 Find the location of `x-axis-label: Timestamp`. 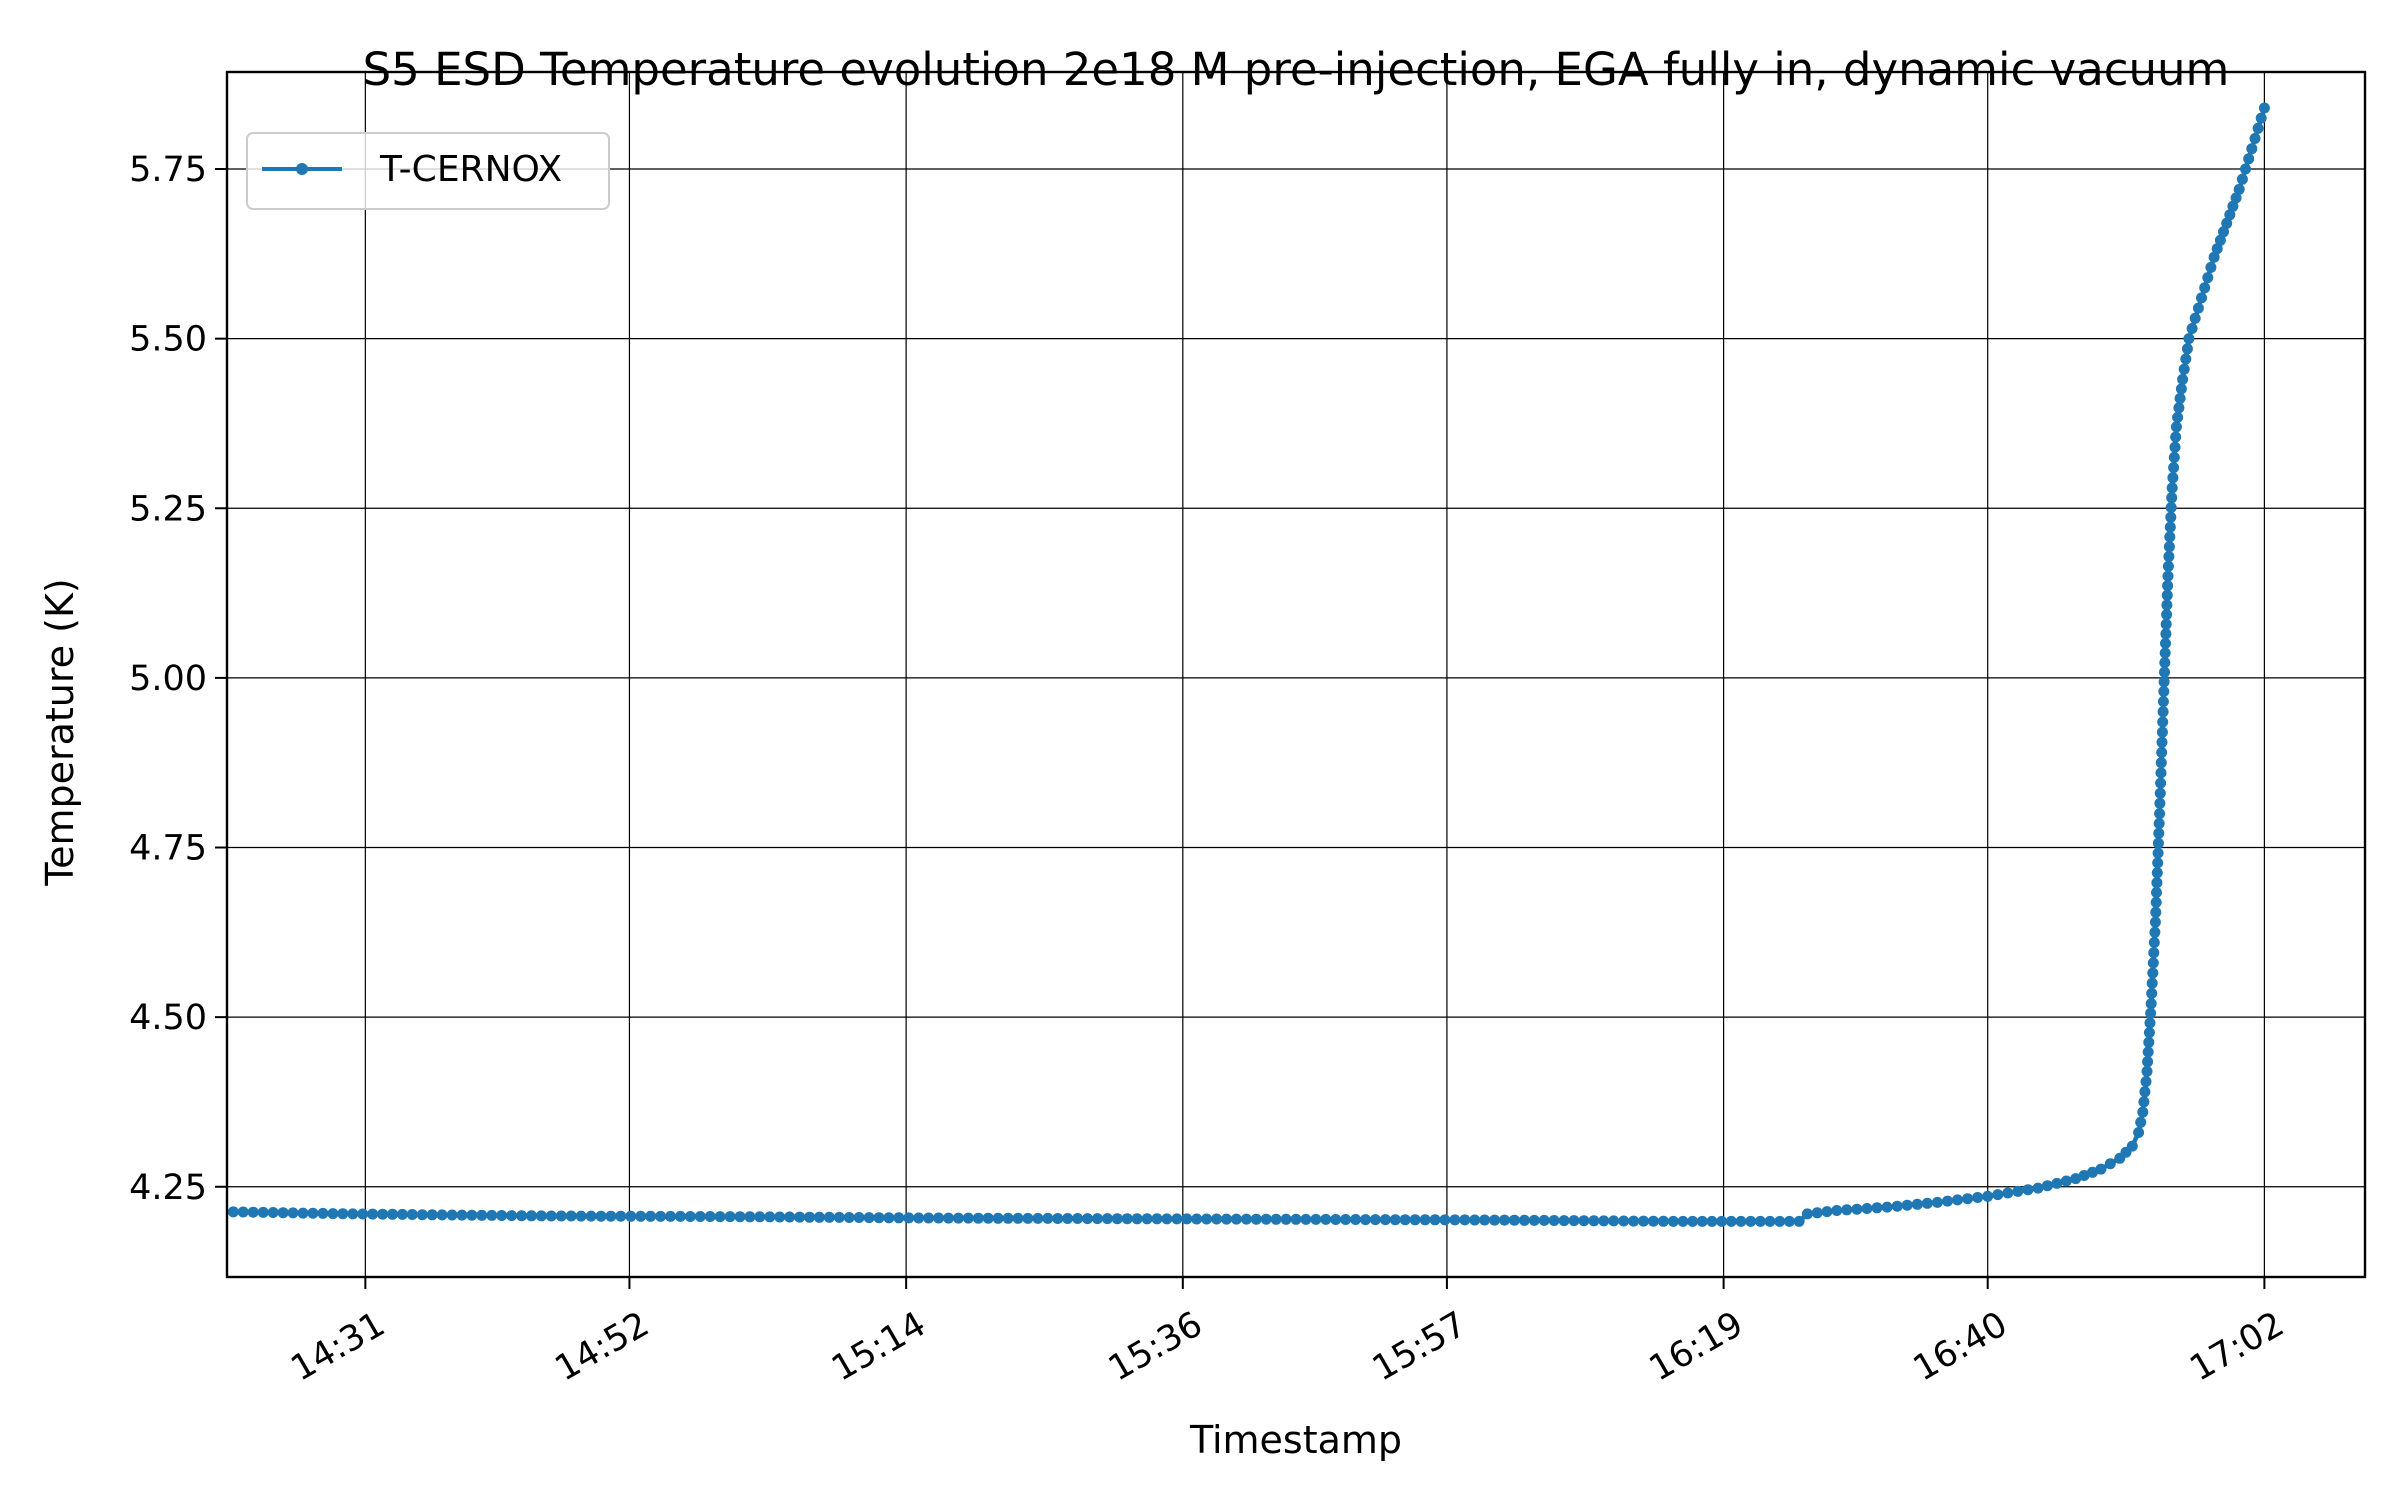

x-axis-label: Timestamp is located at coordinates (1295, 1440).